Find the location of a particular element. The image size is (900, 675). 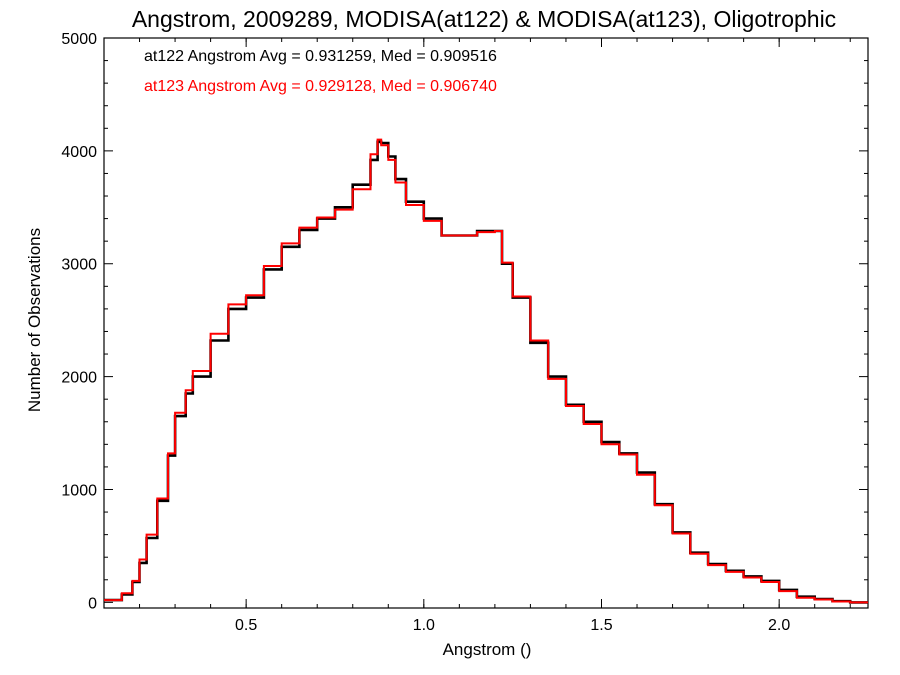

x-tick-label: 1.0 is located at coordinates (424, 625).